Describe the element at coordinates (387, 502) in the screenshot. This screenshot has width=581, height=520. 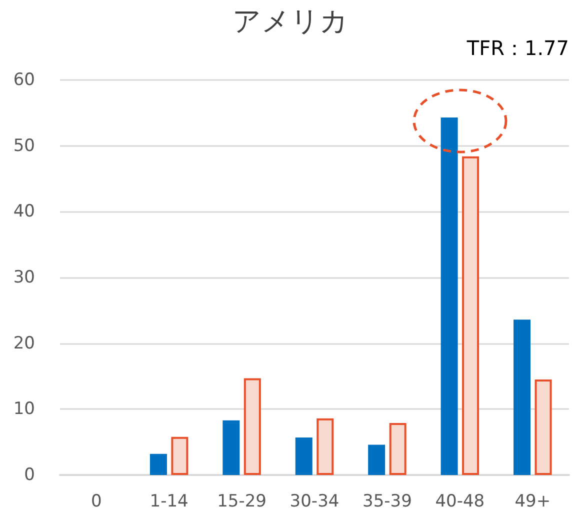
I see `x-tick-label: 35-39` at that location.